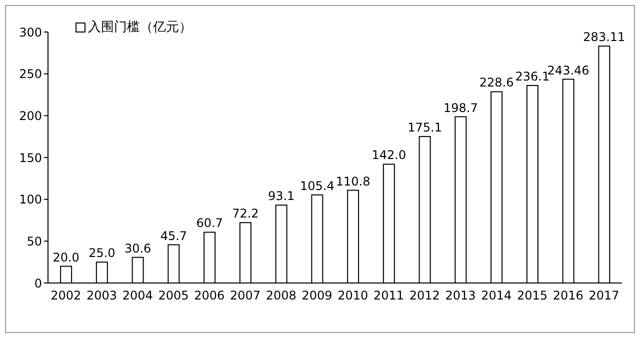 The image size is (640, 341). Describe the element at coordinates (389, 295) in the screenshot. I see `x-tick-label: 2011` at that location.